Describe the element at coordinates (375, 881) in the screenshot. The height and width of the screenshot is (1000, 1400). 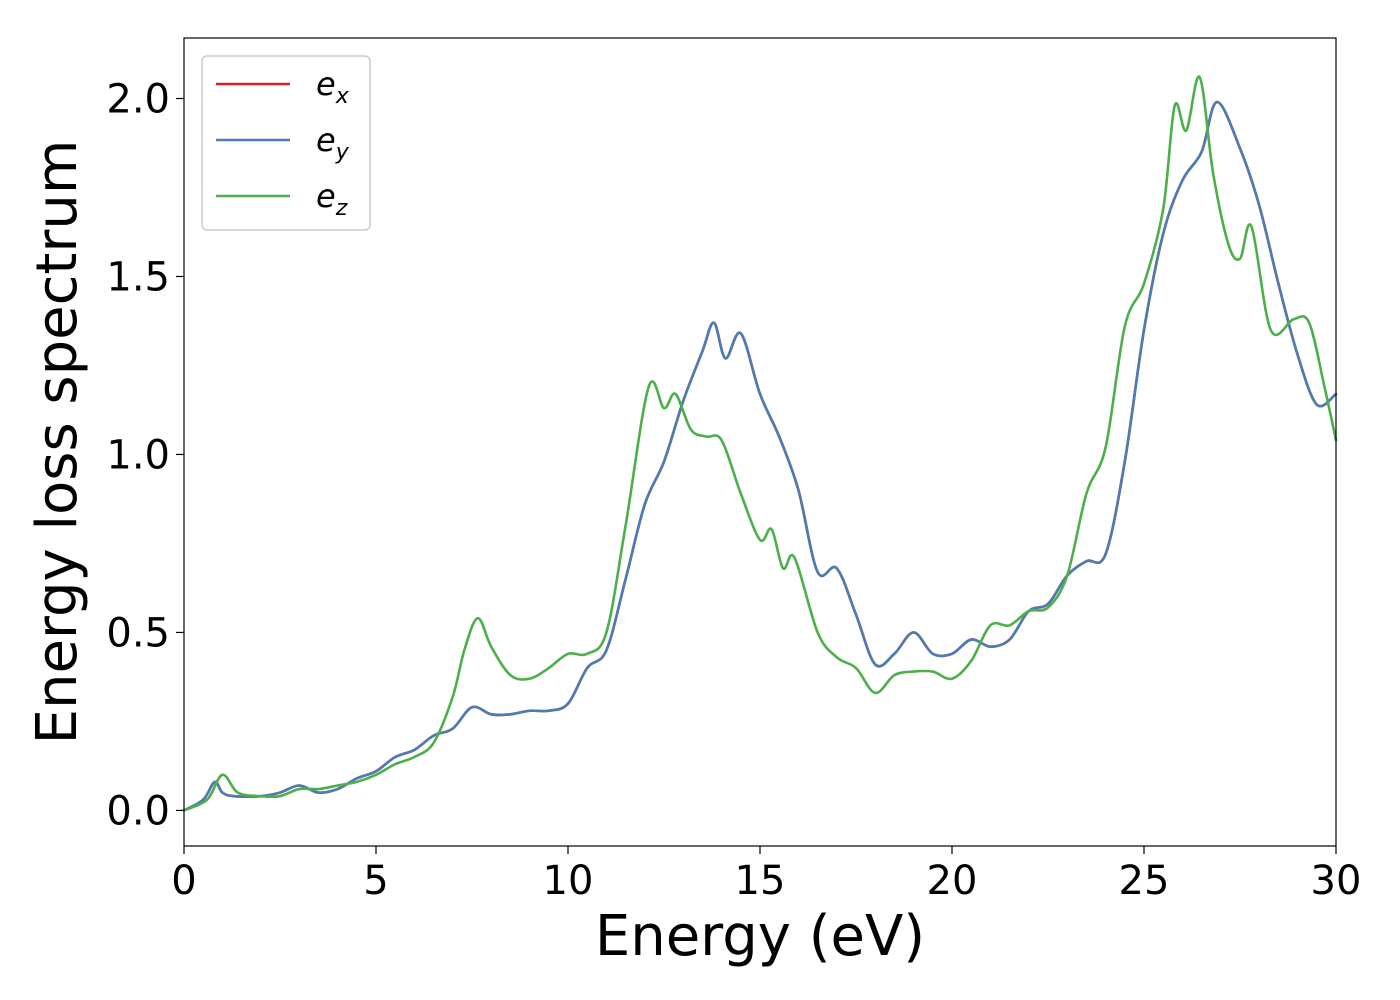
I see `x-tick-label: 5` at that location.